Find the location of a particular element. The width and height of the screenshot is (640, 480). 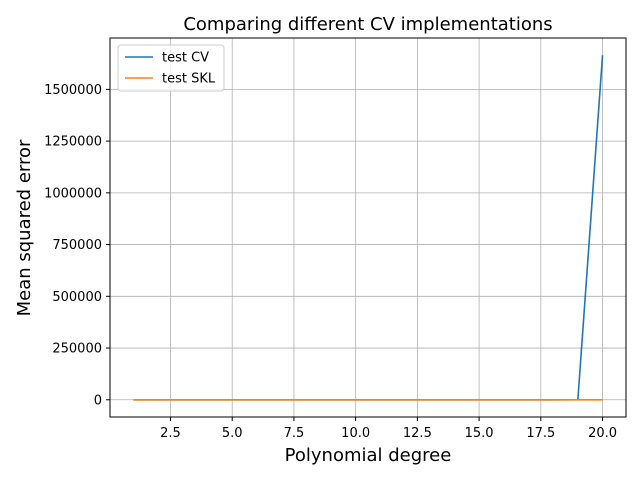

y-tick-label: 750000 is located at coordinates (77, 245).